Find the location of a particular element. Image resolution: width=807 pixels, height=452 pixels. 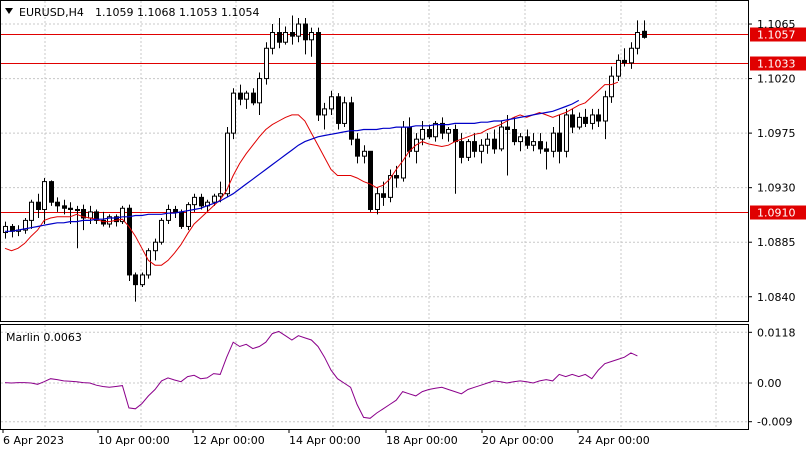

price-axis: 1.1065 1.1020 1.0975 1.0930 1.0885 1.0840 is located at coordinates (772, 161).